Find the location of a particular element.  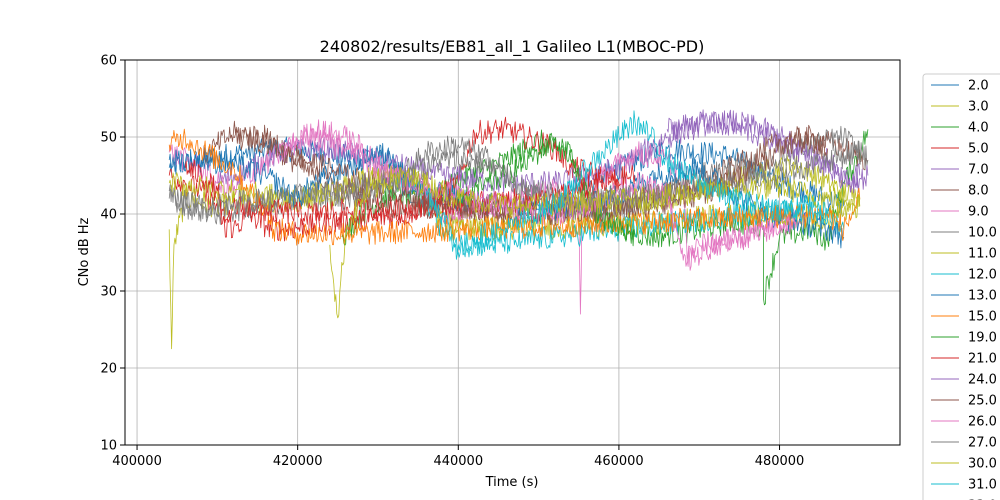

legend-label: 9.0 is located at coordinates (978, 212).